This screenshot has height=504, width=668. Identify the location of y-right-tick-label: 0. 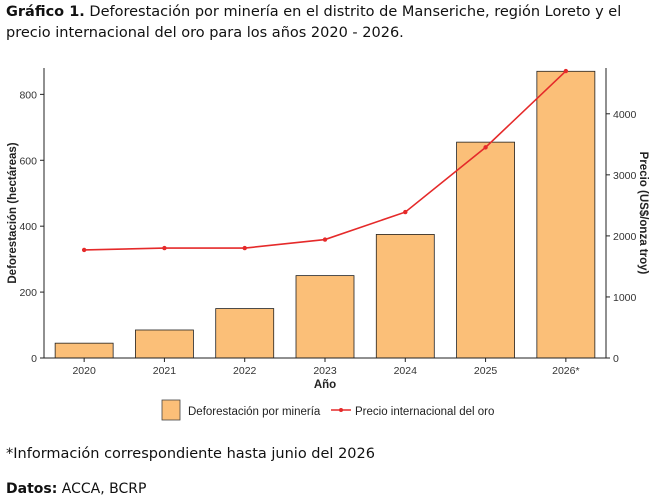
(616, 359).